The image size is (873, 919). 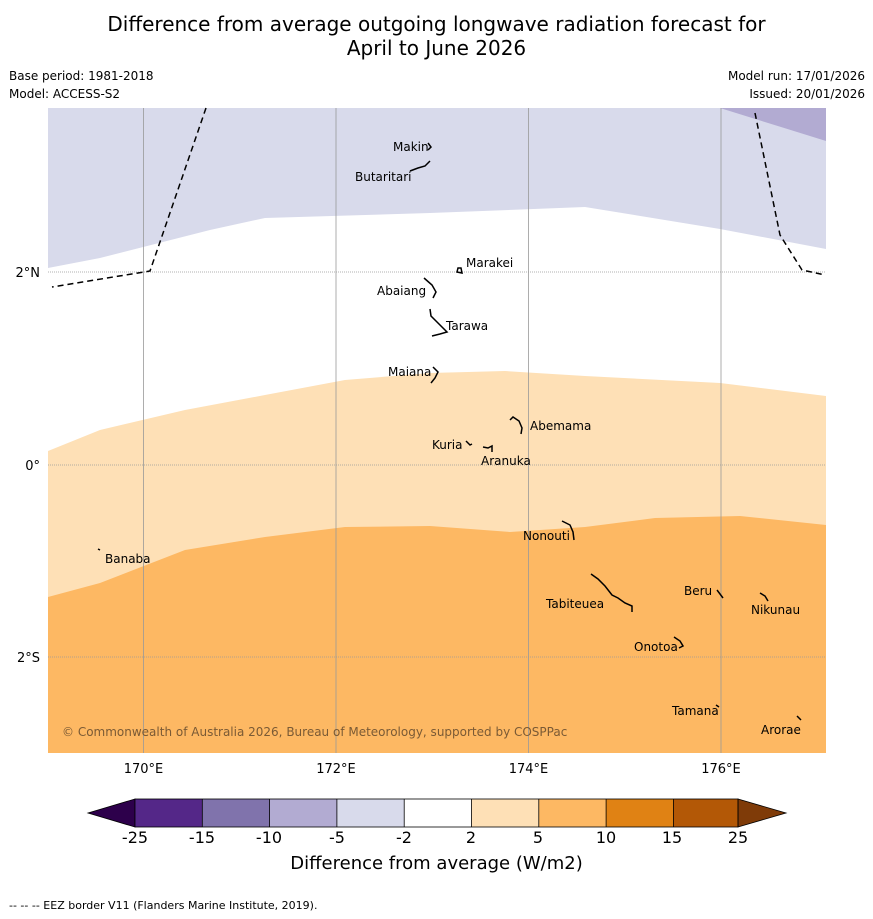 I want to click on left-metadata: Base period: 1981-2018 Model: ACCESS-S2, so click(x=81, y=85).